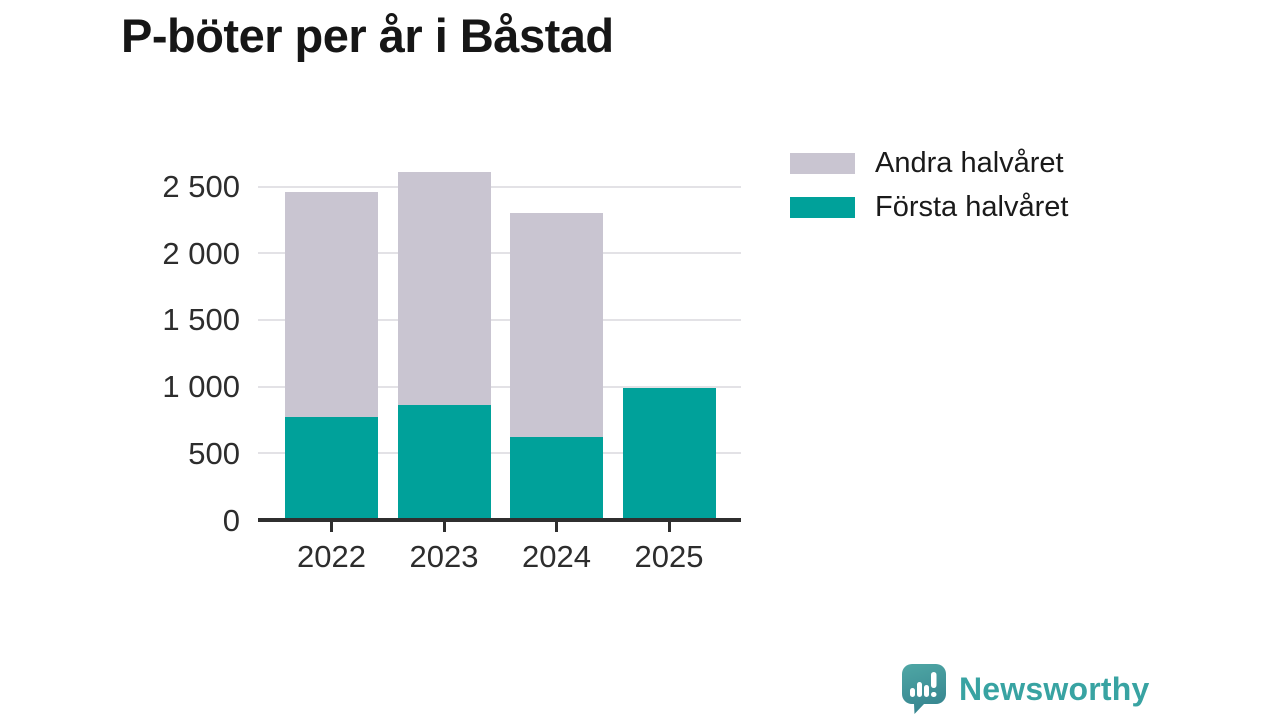  I want to click on legend-swatch-forsta-halvaret, so click(822, 207).